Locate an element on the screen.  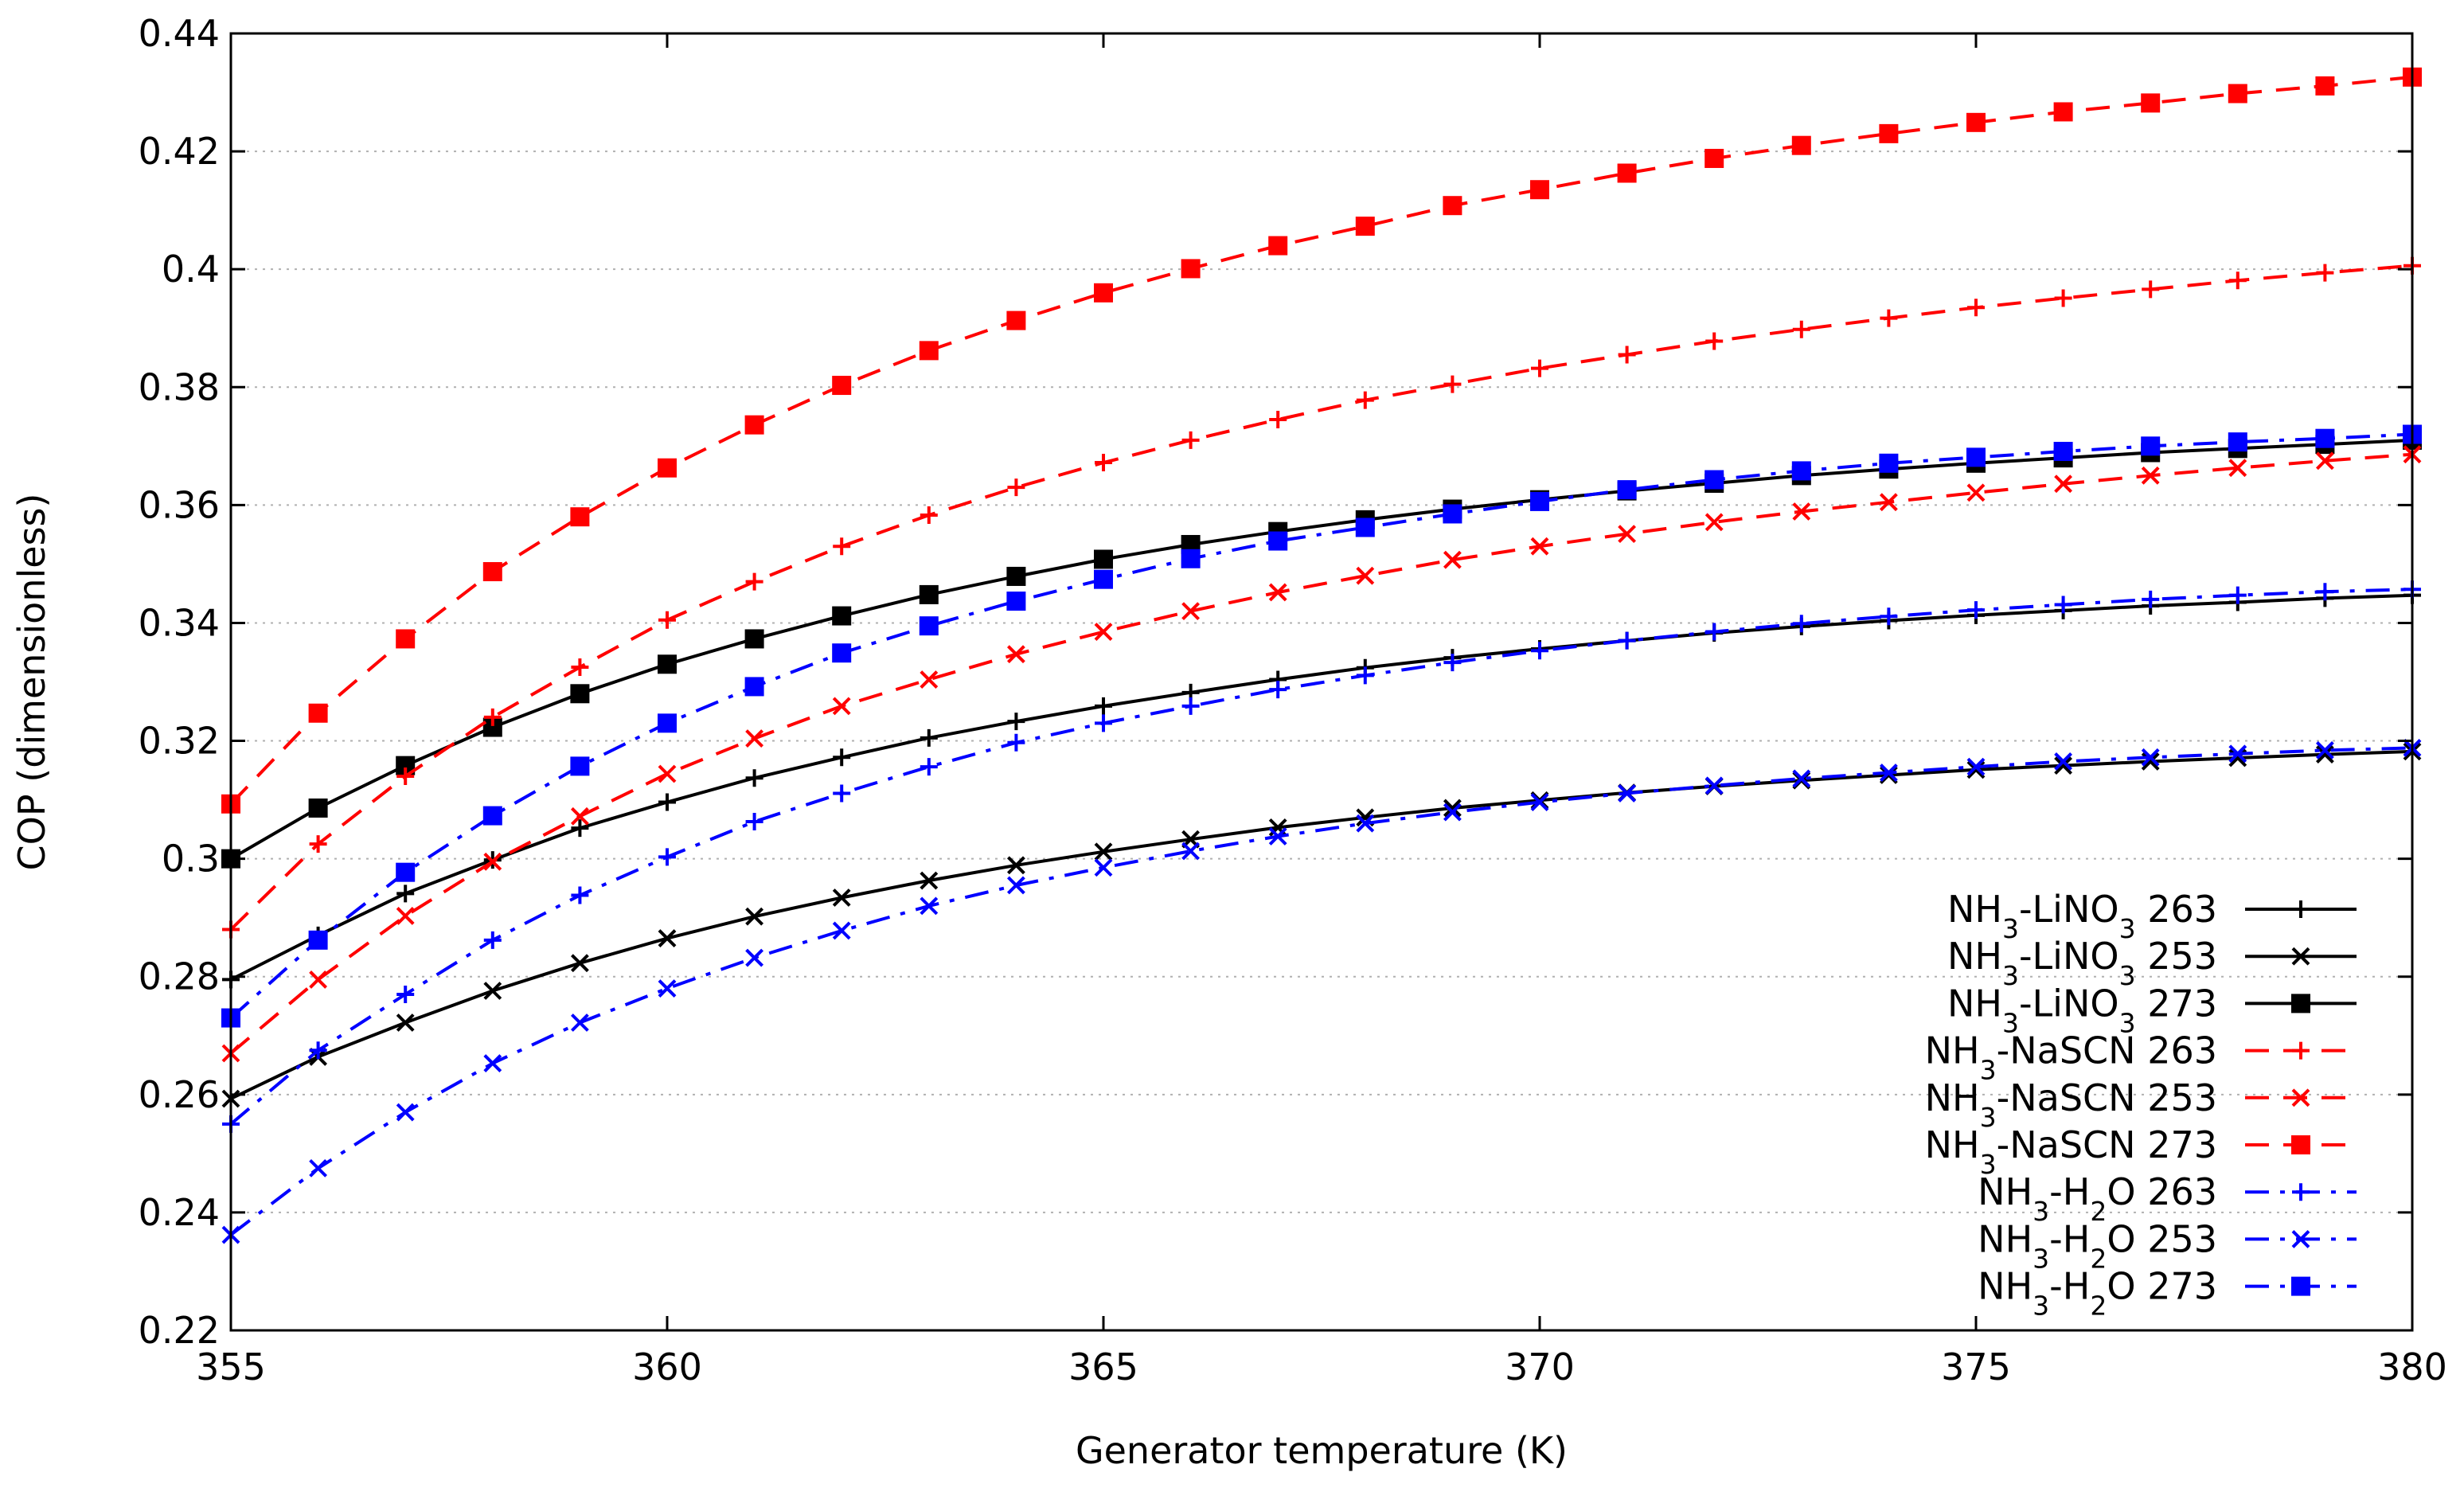
legend-item-linO3-273: NH3-LiNO3 273 is located at coordinates (2152, 1010).